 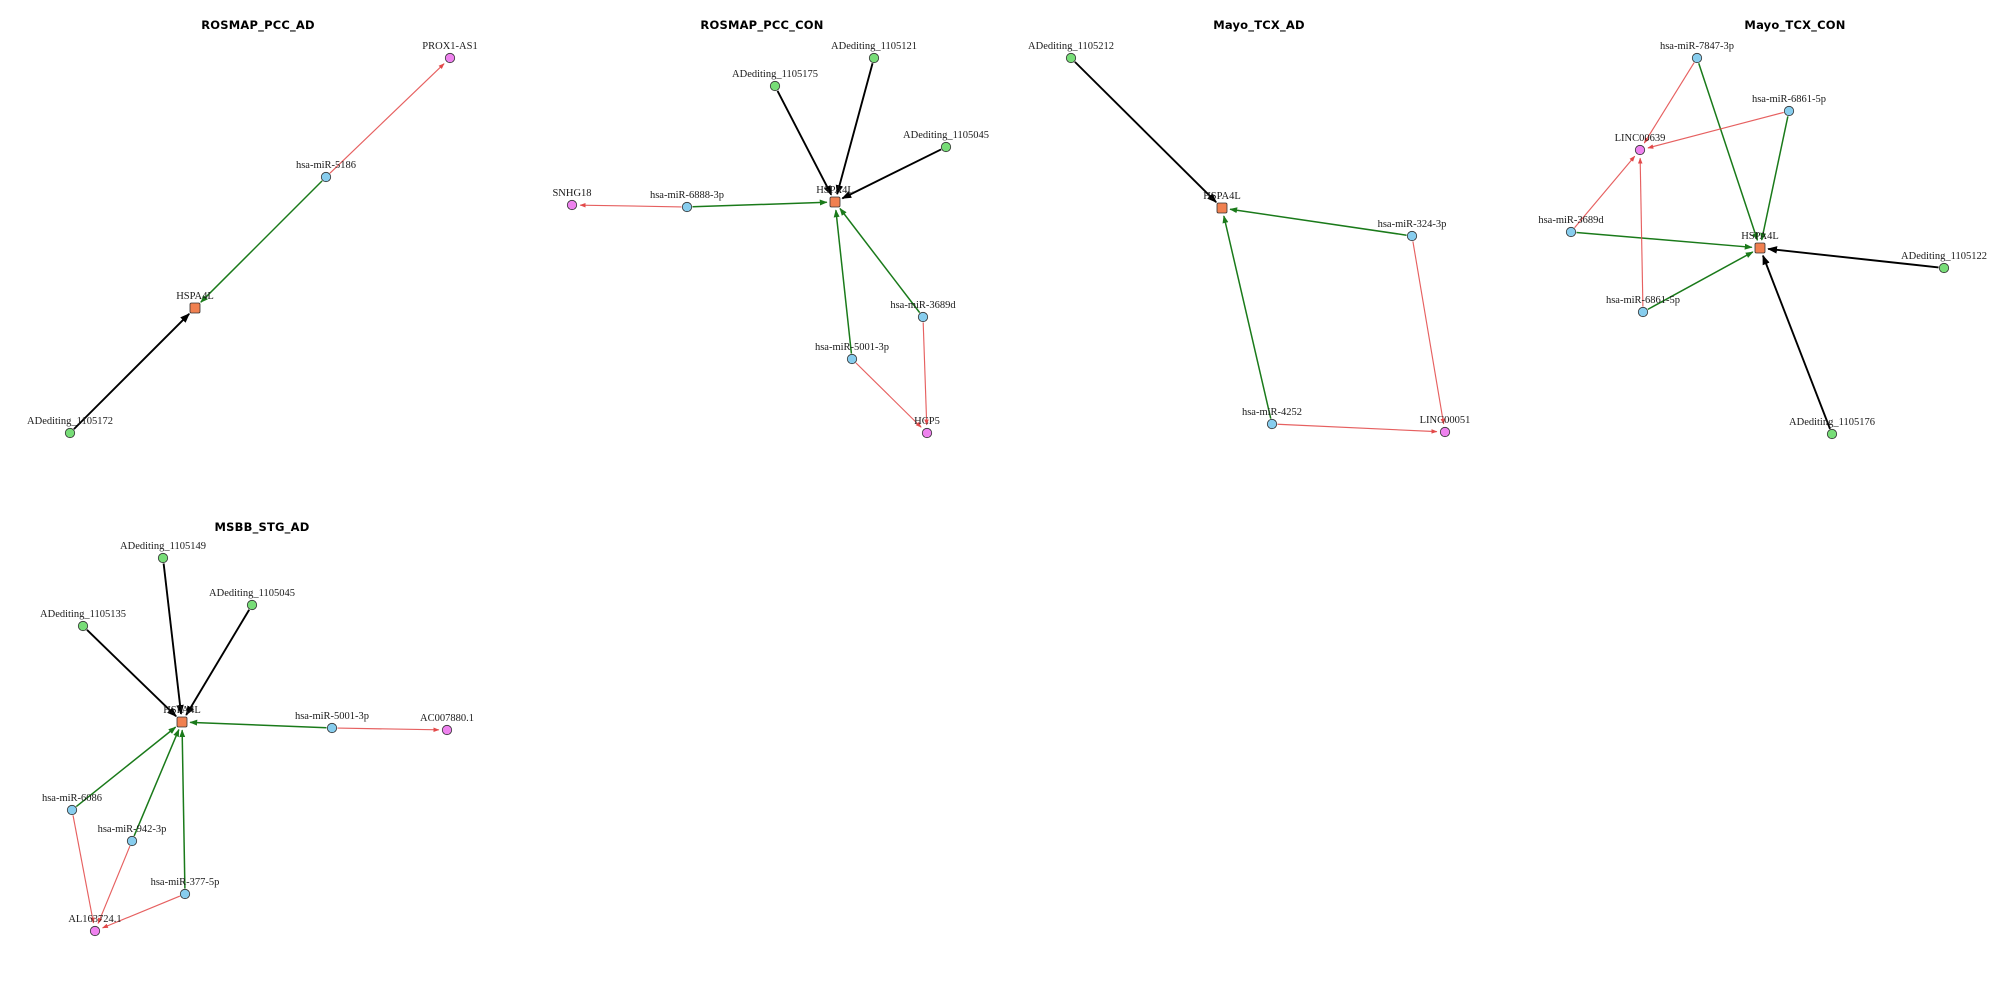 What do you see at coordinates (1259, 25) in the screenshot?
I see `panel-title: Mayo_TCX_AD` at bounding box center [1259, 25].